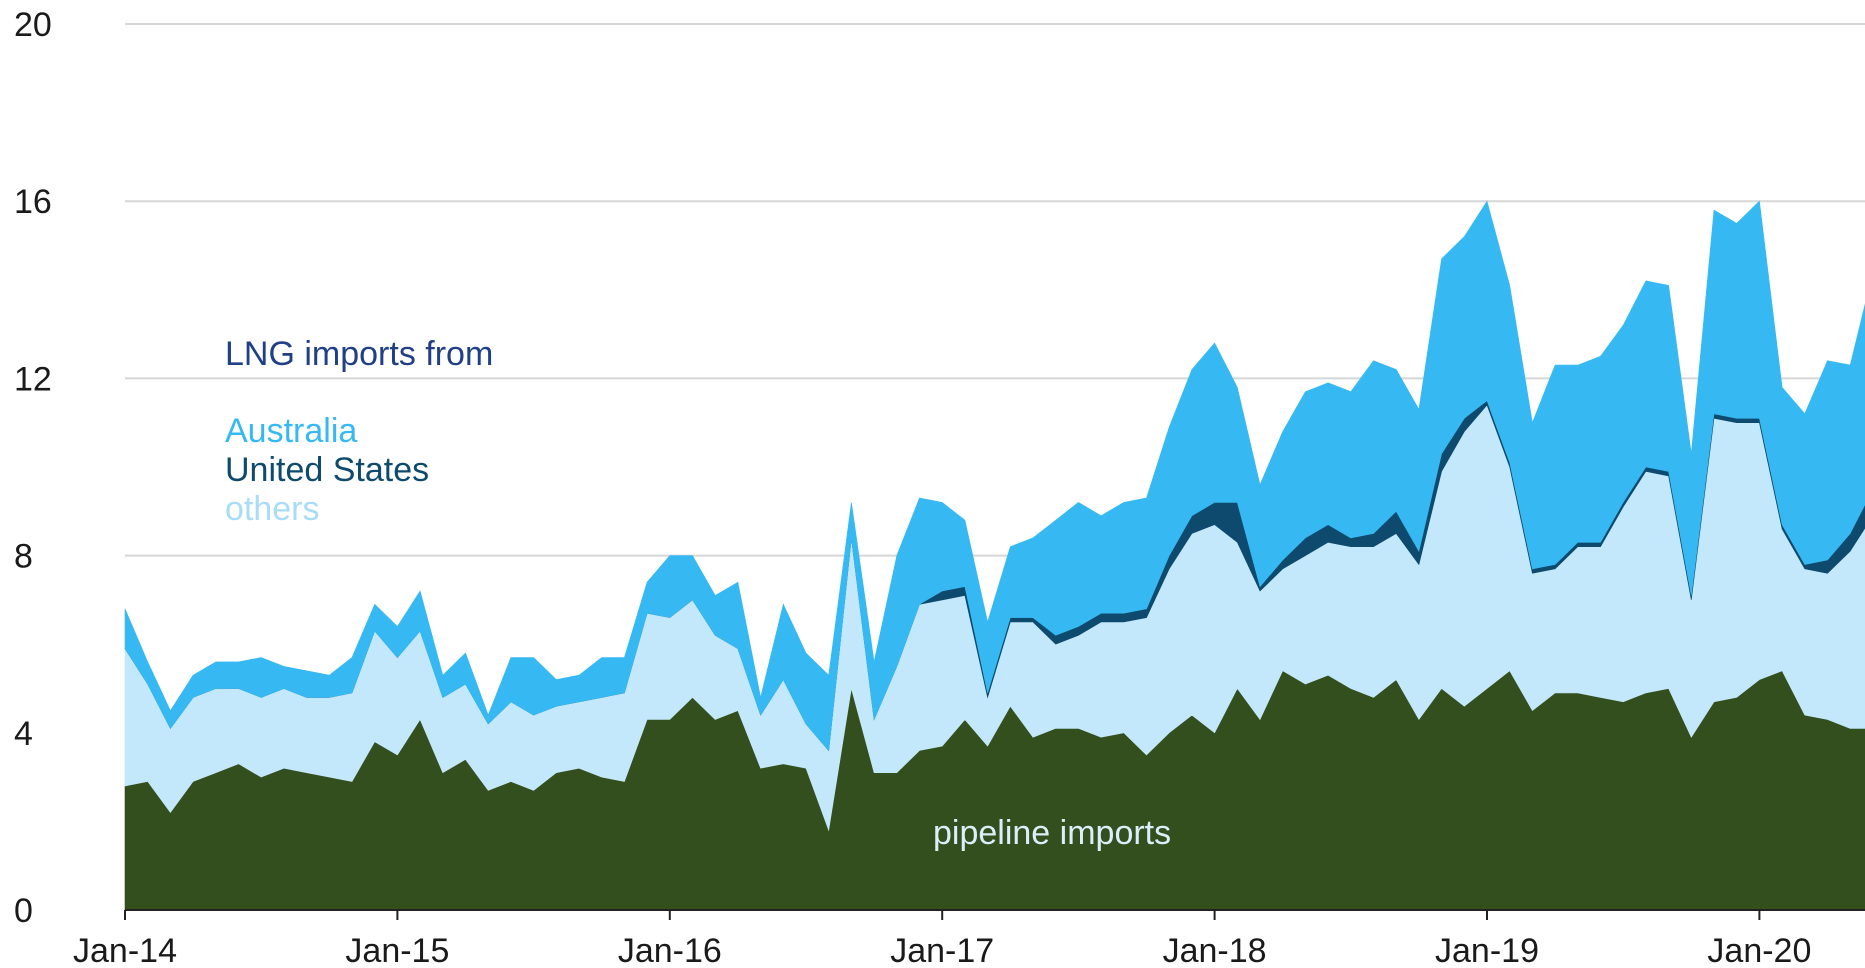 The height and width of the screenshot is (968, 1865). I want to click on x-tick-label-2019-01: Jan-19, so click(1487, 950).